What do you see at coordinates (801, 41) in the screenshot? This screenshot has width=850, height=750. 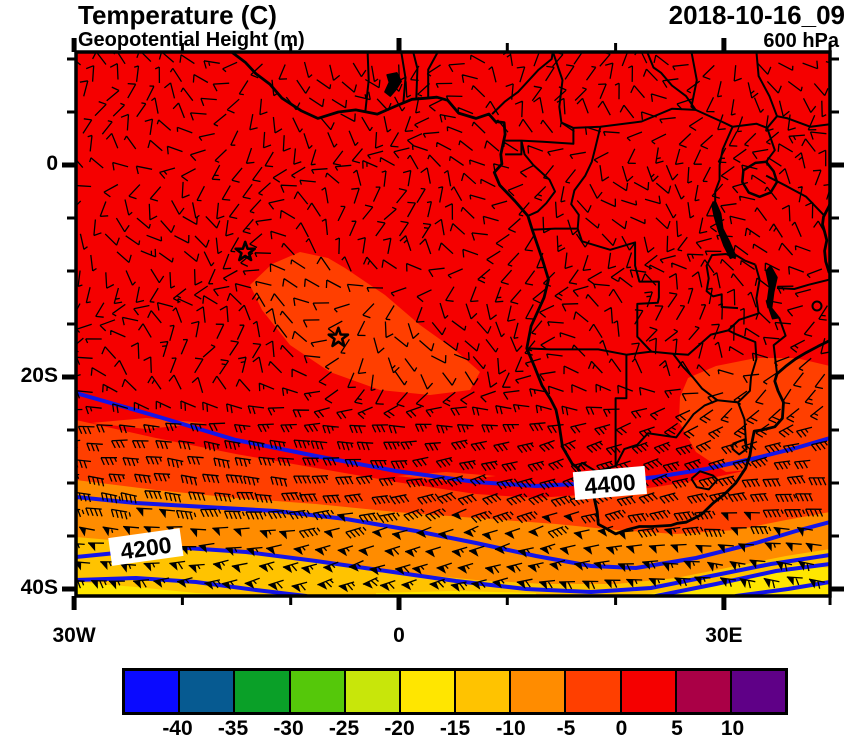 I see `pressure-level: 600 hPa` at bounding box center [801, 41].